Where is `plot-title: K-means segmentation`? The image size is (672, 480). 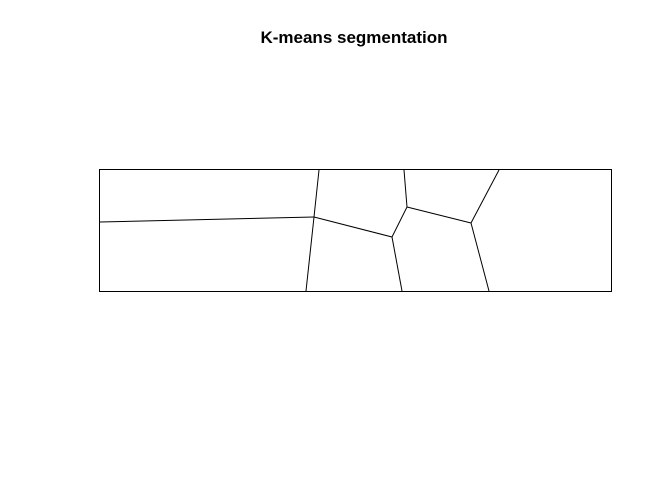 plot-title: K-means segmentation is located at coordinates (354, 37).